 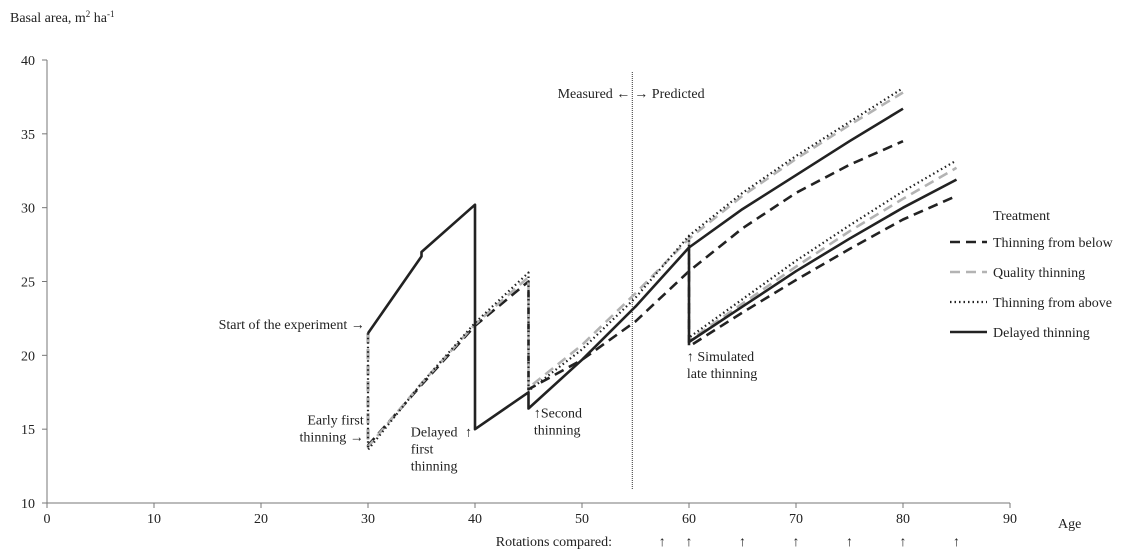 What do you see at coordinates (292, 325) in the screenshot?
I see `annotation: Start of the experiment →` at bounding box center [292, 325].